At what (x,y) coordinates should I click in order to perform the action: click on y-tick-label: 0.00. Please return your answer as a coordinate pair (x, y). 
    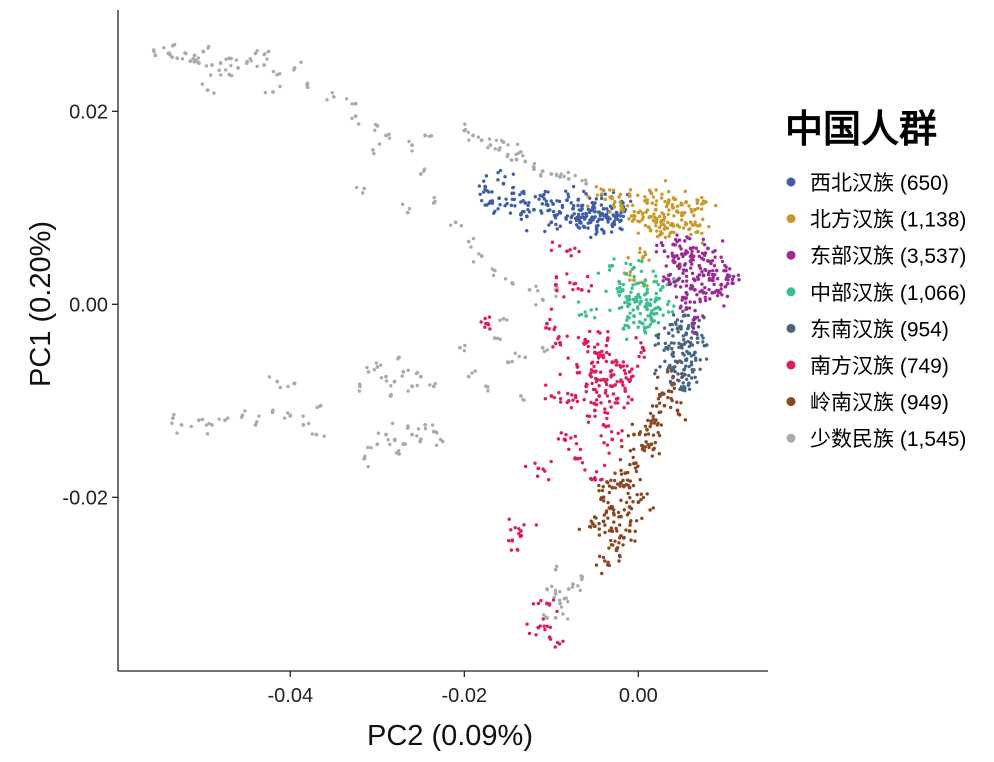
    Looking at the image, I should click on (88, 305).